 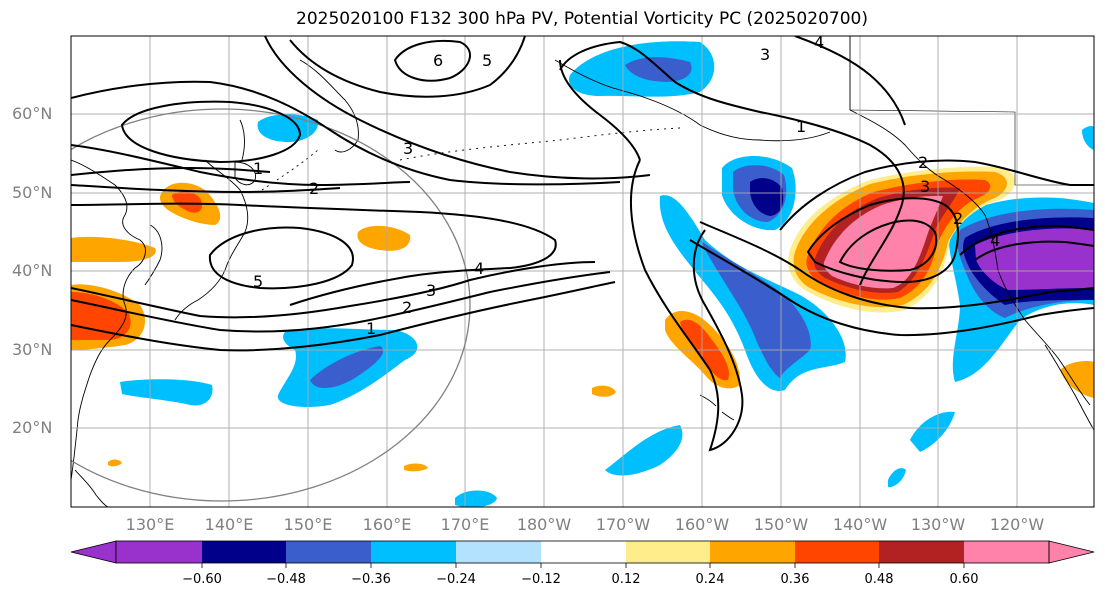 What do you see at coordinates (346, 133) in the screenshot?
I see `contour-1-upper` at bounding box center [346, 133].